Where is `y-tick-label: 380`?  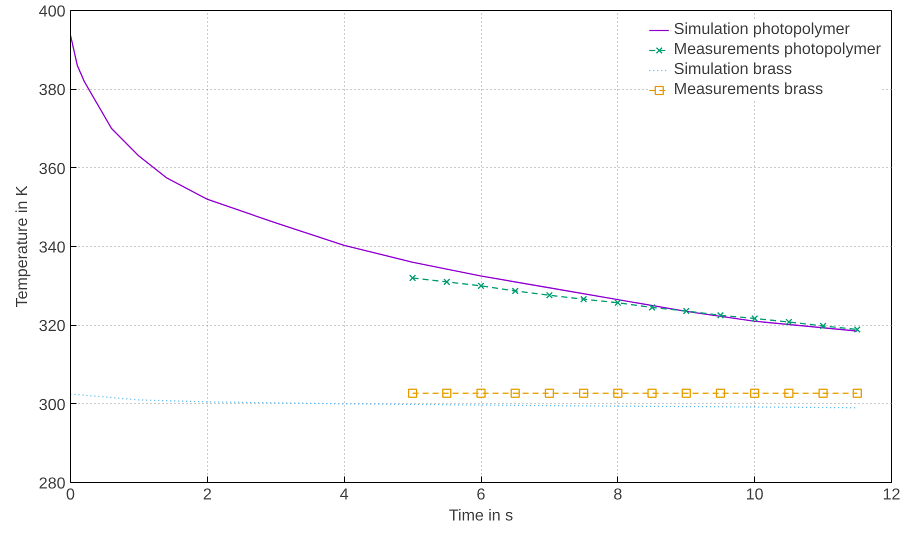
y-tick-label: 380 is located at coordinates (52, 91).